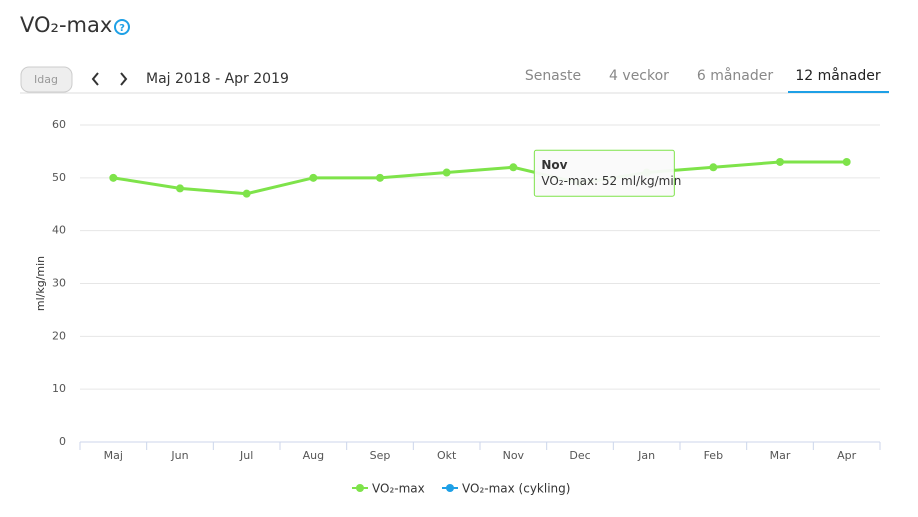  I want to click on x-tick-label: Apr, so click(847, 455).